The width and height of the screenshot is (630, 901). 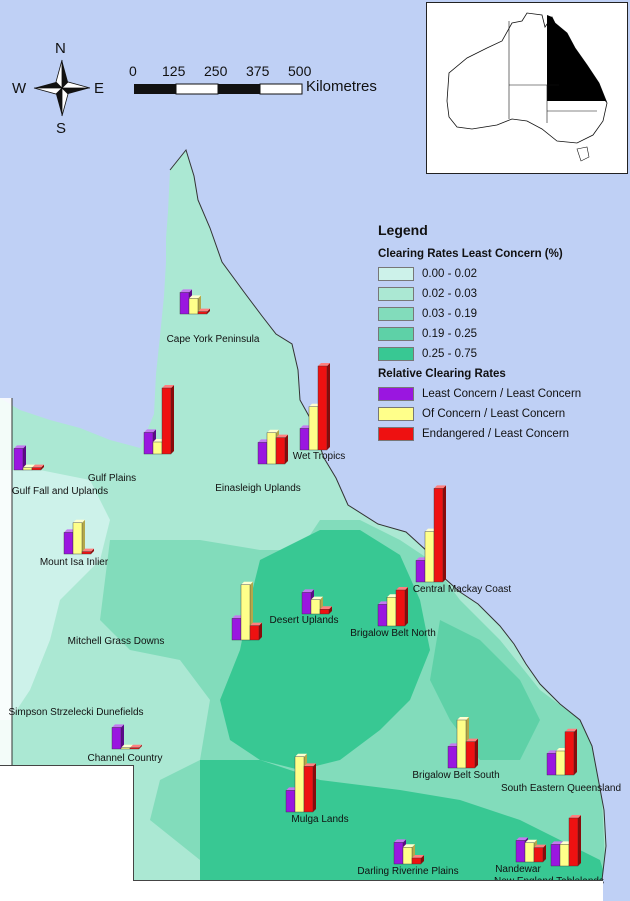 I want to click on region-label-south-eastern-queensland: South Eastern Queensland, so click(x=561, y=788).